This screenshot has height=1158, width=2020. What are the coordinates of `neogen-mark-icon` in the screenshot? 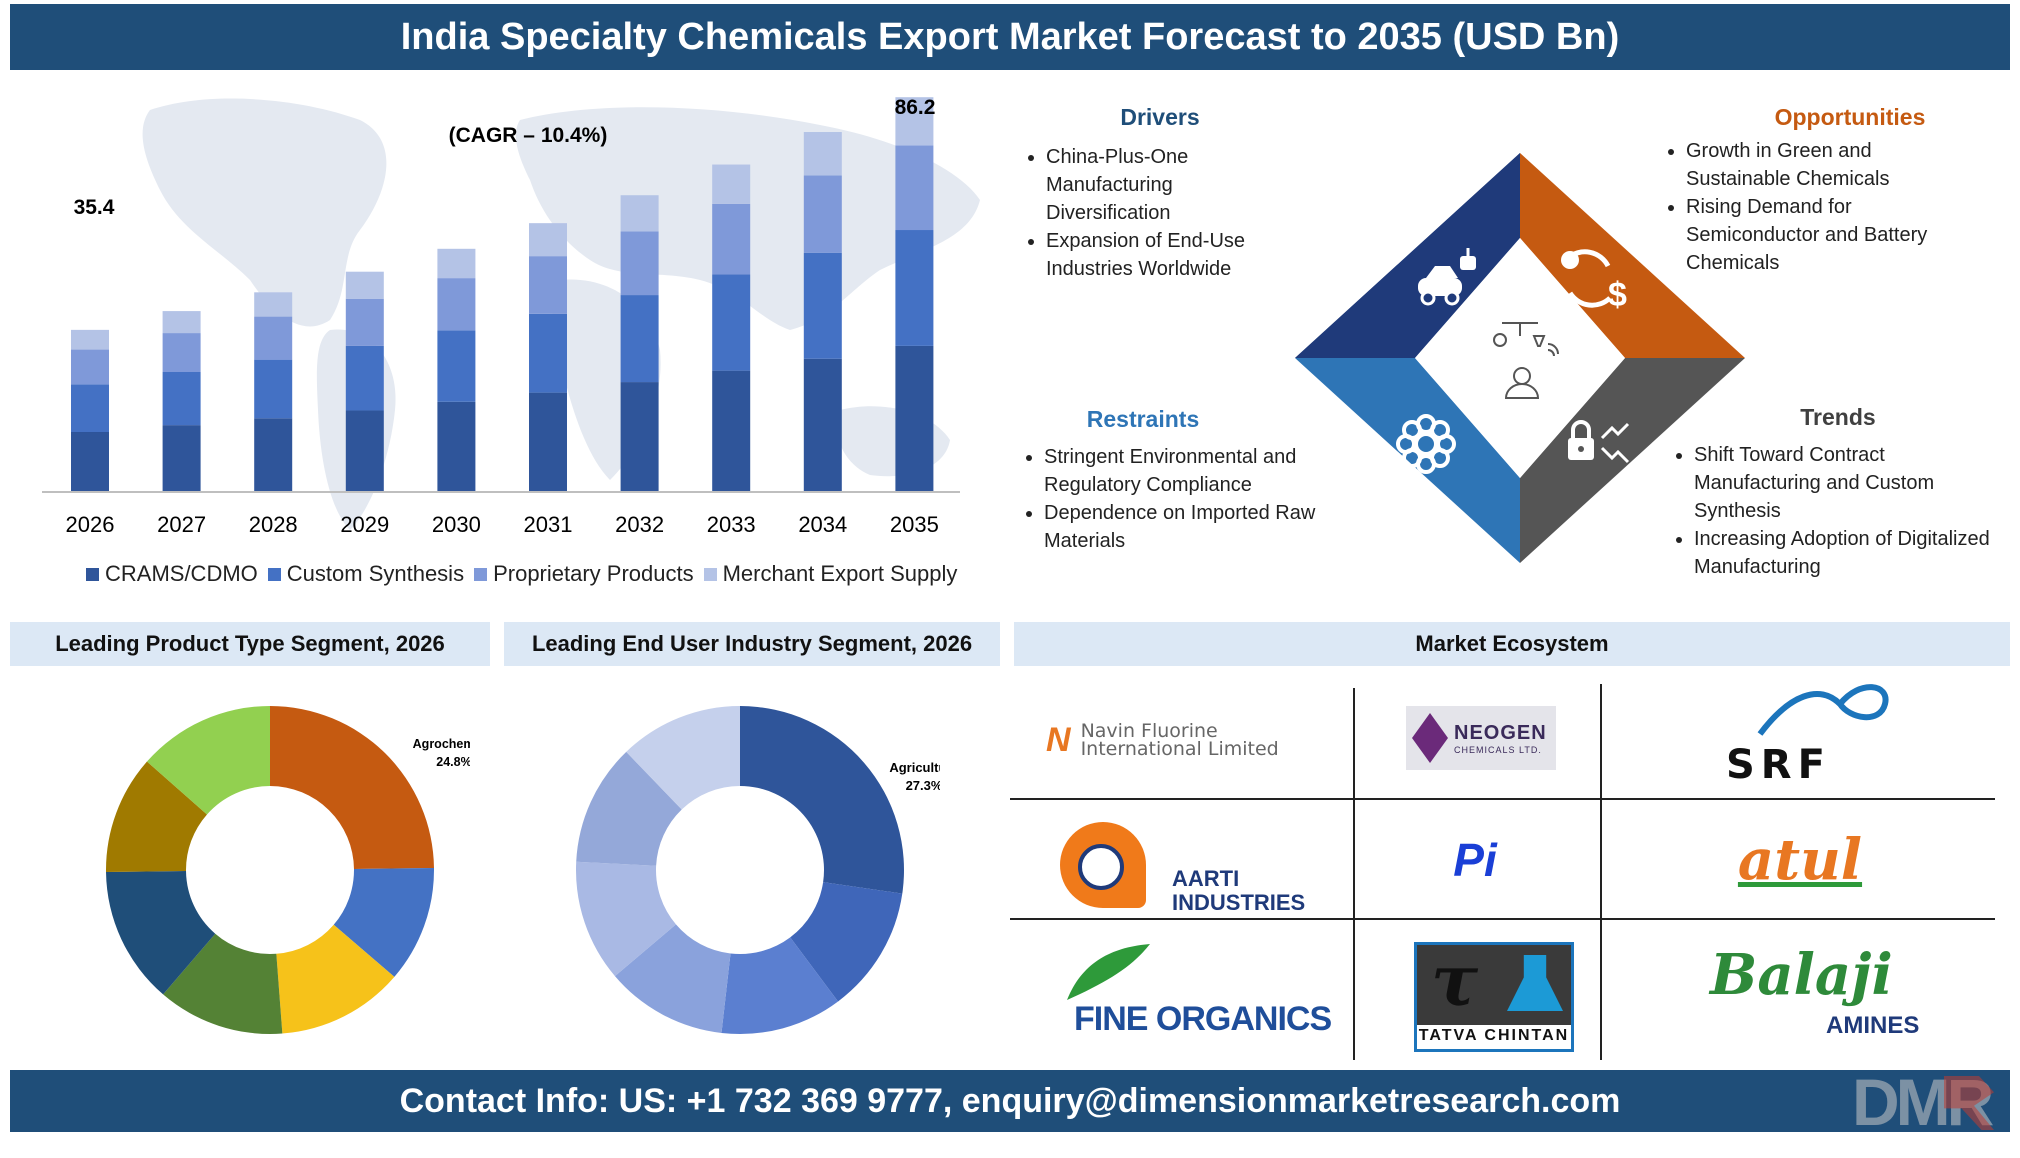 It's located at (1430, 738).